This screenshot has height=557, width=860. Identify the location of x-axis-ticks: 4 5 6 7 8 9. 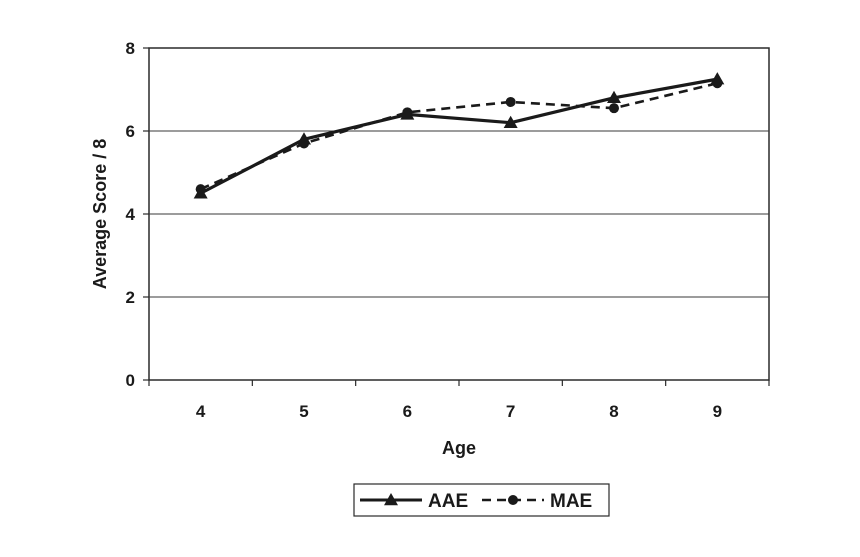
(459, 400).